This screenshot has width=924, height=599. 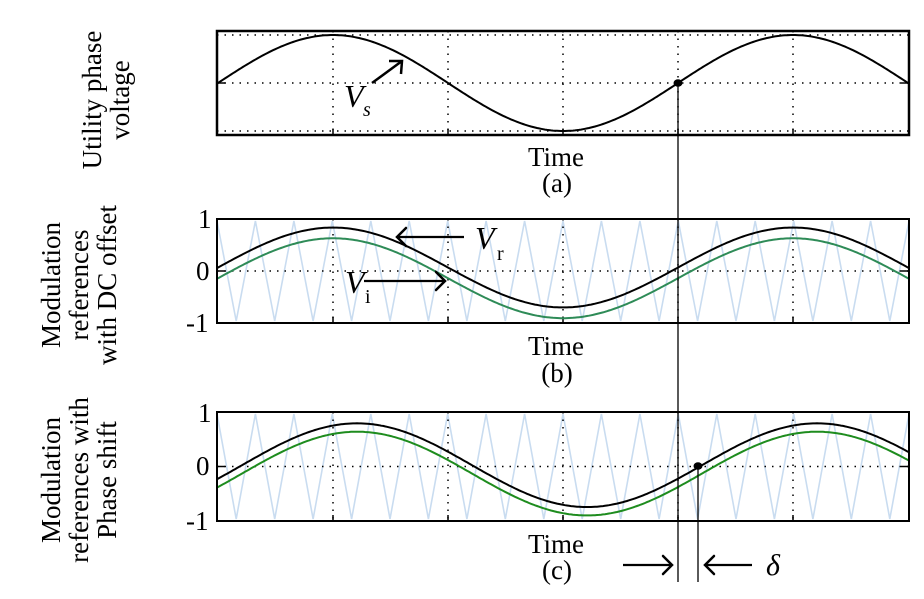 What do you see at coordinates (197, 323) in the screenshot?
I see `panel-b-ytick-m1: -1` at bounding box center [197, 323].